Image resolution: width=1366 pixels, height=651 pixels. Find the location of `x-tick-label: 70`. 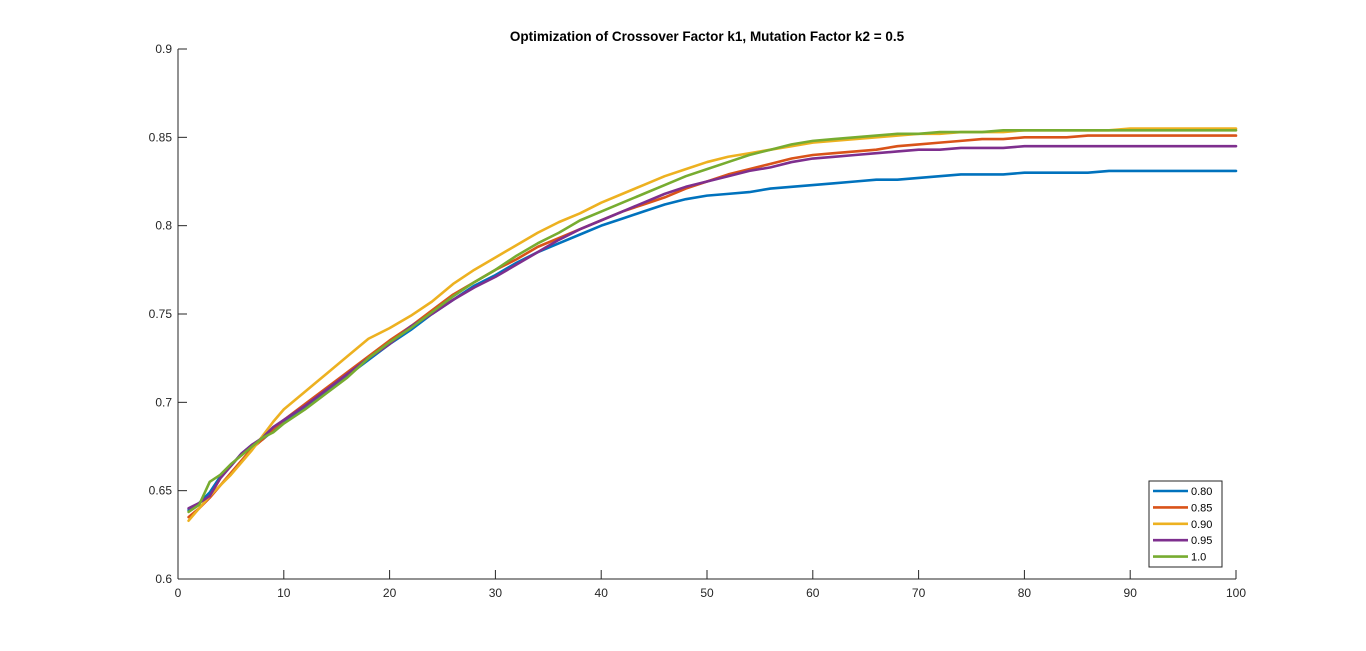

x-tick-label: 70 is located at coordinates (919, 593).